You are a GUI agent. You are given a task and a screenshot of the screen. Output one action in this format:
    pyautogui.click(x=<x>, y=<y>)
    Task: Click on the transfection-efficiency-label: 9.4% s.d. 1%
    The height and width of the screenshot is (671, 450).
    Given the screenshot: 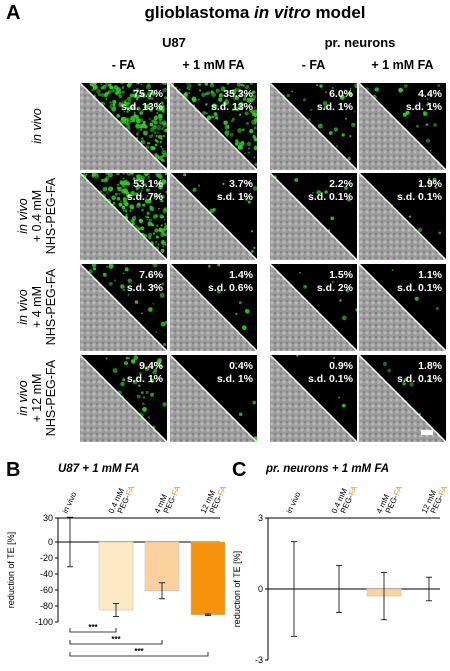 What is the action you would take?
    pyautogui.click(x=145, y=373)
    